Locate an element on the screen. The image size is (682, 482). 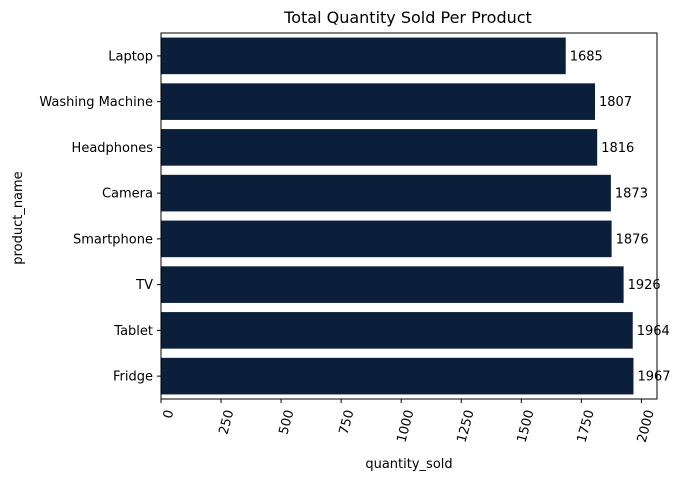
bar-value-label: 1964 is located at coordinates (653, 331).